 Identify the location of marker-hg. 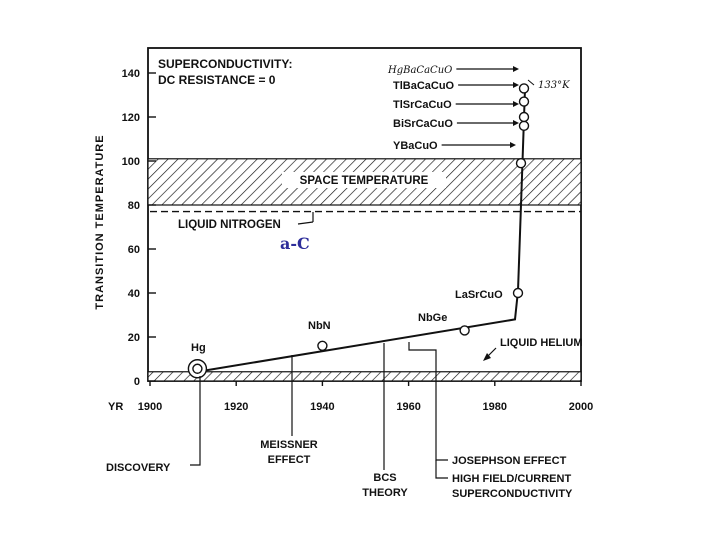
(197, 368).